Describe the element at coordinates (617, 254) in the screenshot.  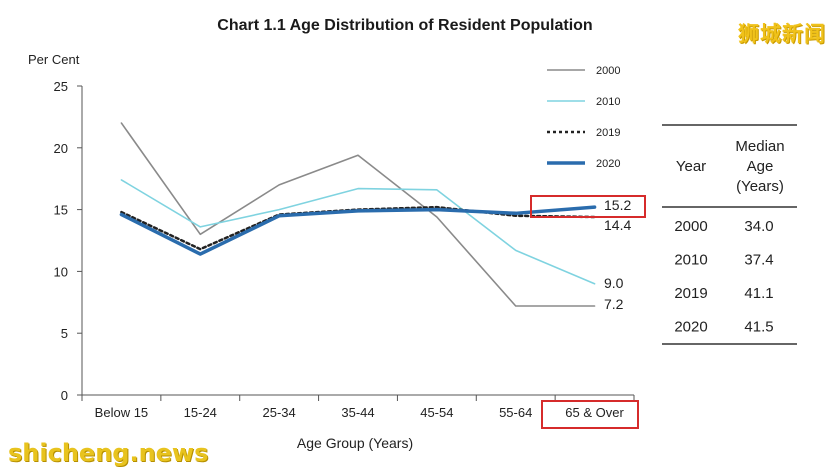
I see `end-labels: 15.2 14.4 9.0 7.2` at that location.